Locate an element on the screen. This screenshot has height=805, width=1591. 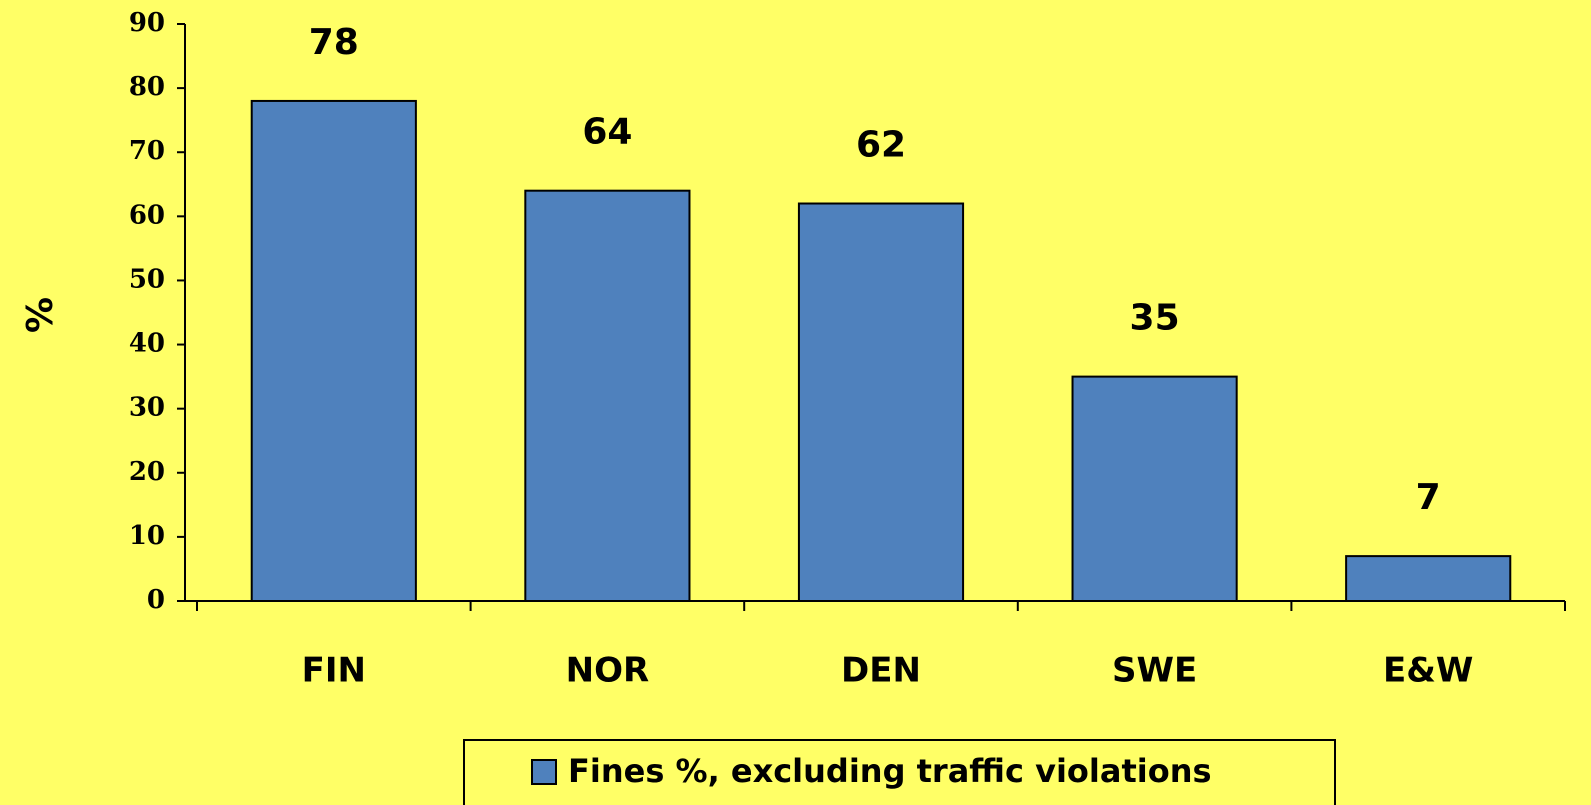
y-tick-label: 10 is located at coordinates (147, 536).